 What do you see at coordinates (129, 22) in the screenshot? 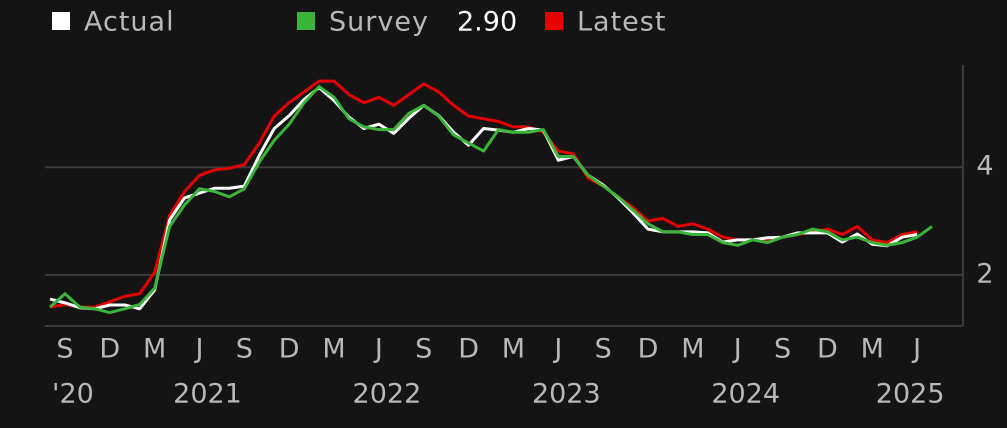
I see `legend-label: Actual` at bounding box center [129, 22].